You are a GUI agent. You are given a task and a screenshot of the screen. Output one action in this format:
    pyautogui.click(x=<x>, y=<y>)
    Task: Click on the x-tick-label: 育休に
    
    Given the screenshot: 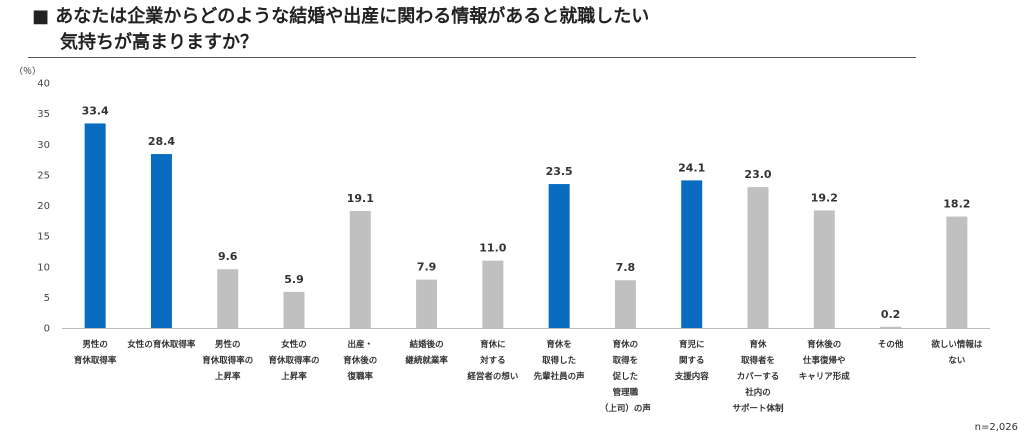 What is the action you would take?
    pyautogui.click(x=493, y=344)
    